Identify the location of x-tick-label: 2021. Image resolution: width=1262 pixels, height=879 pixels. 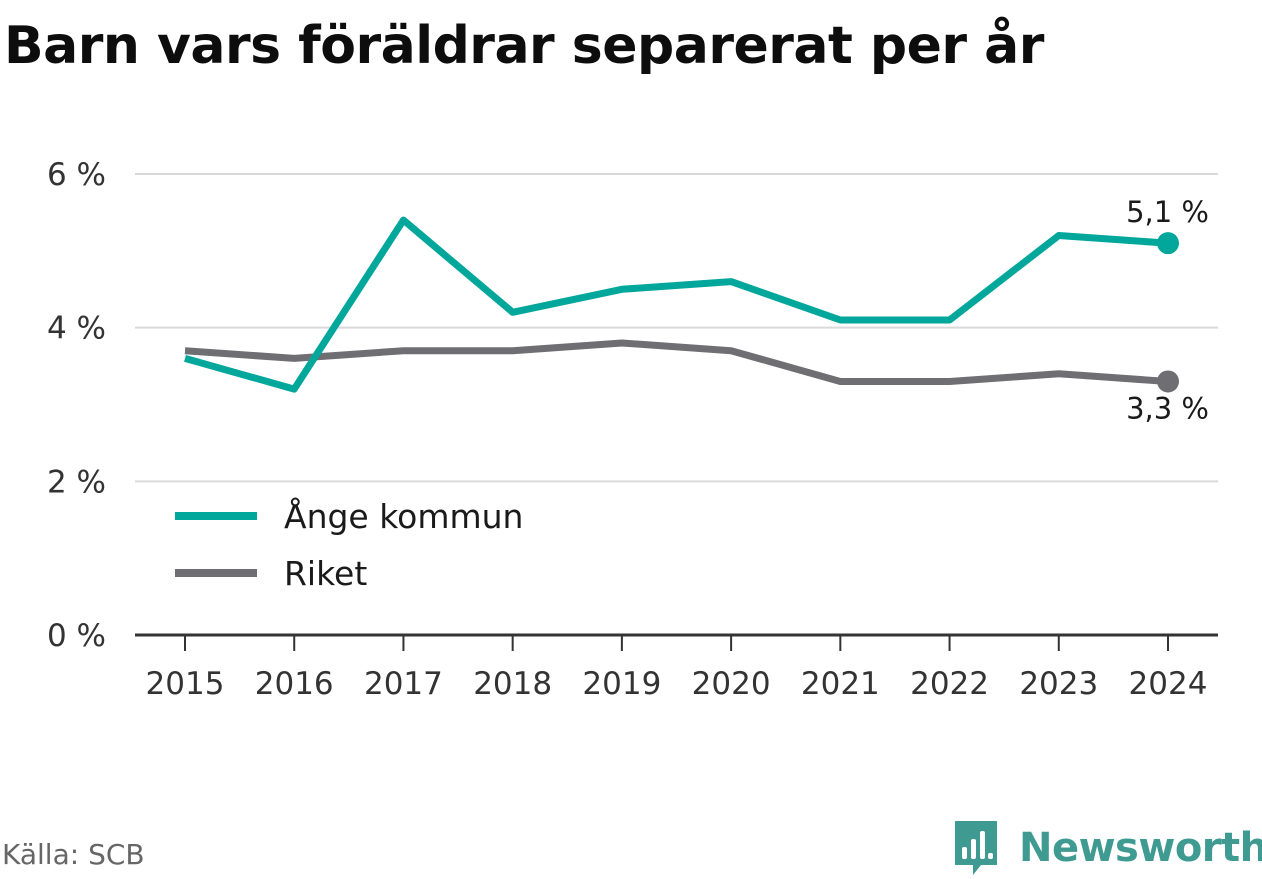
(840, 684).